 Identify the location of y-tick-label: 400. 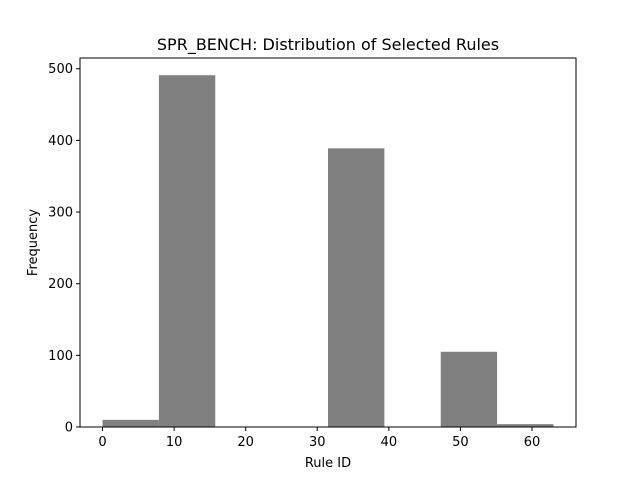
(60, 141).